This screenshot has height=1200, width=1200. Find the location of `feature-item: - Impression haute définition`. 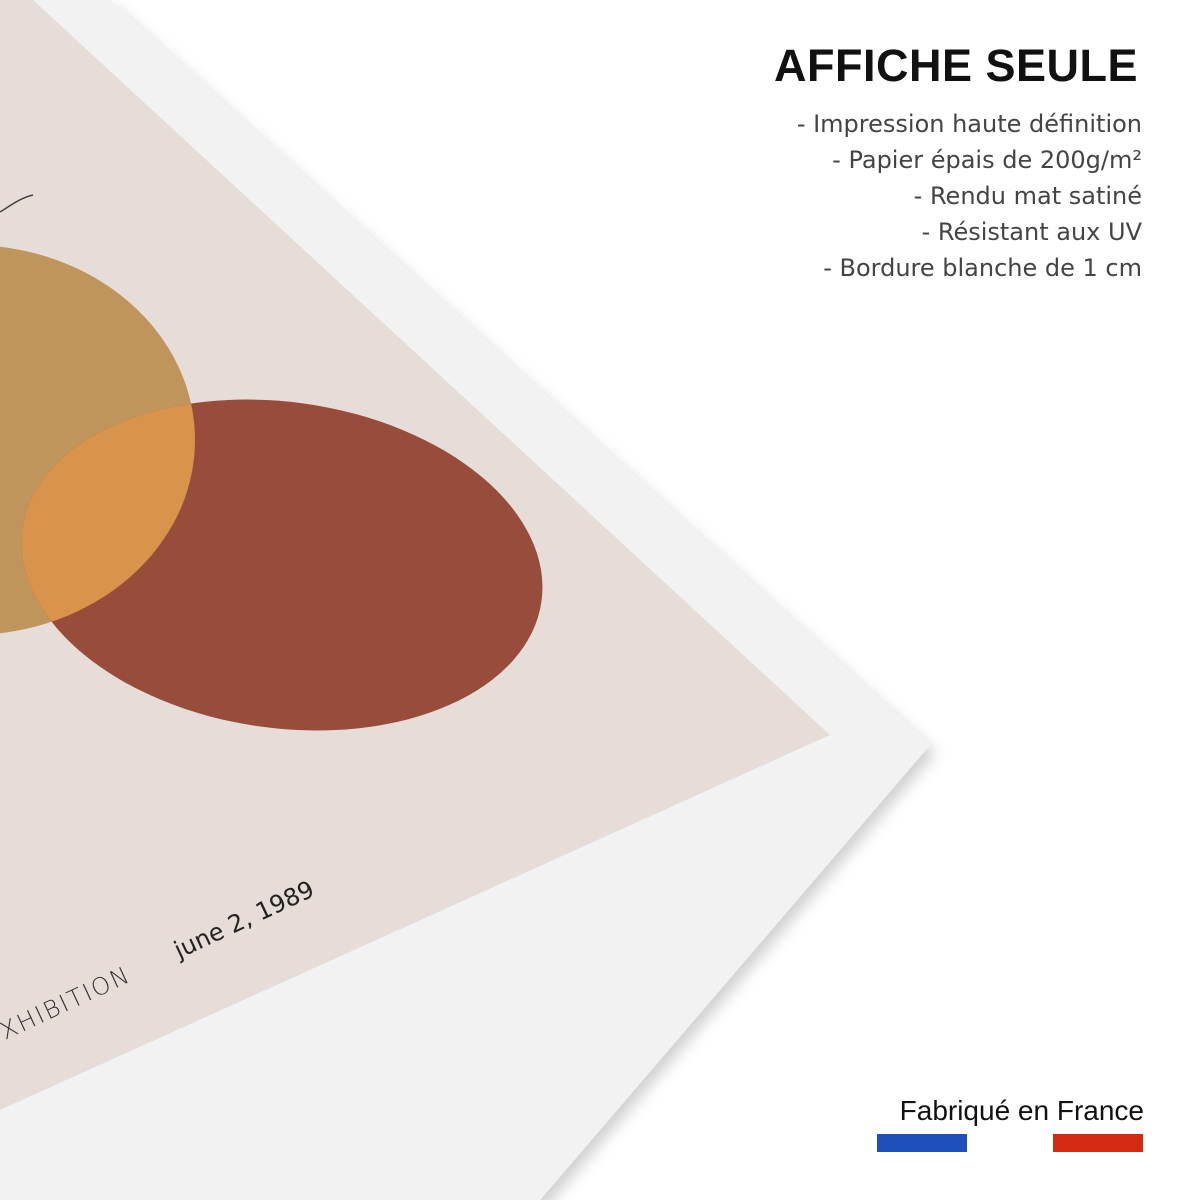

feature-item: - Impression haute définition is located at coordinates (969, 124).